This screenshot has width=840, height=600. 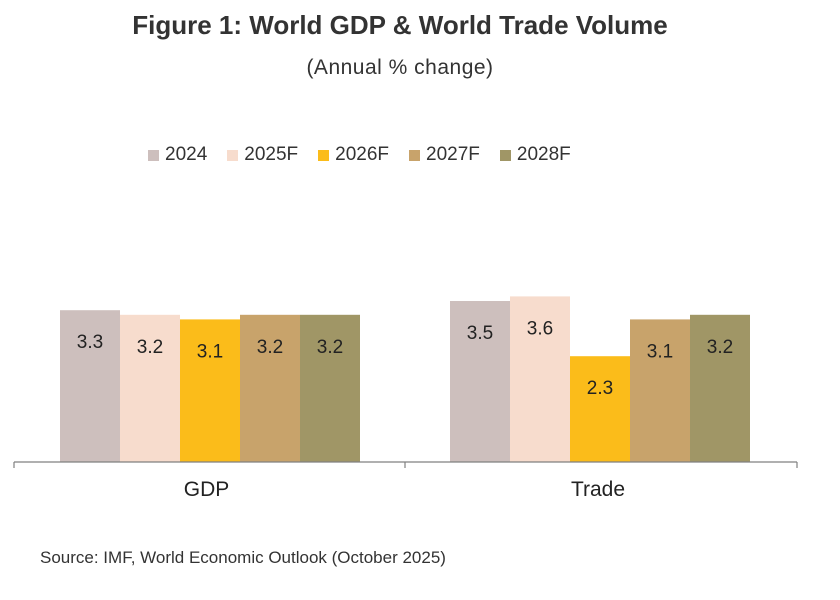 I want to click on legend-label: 2025F, so click(x=271, y=154).